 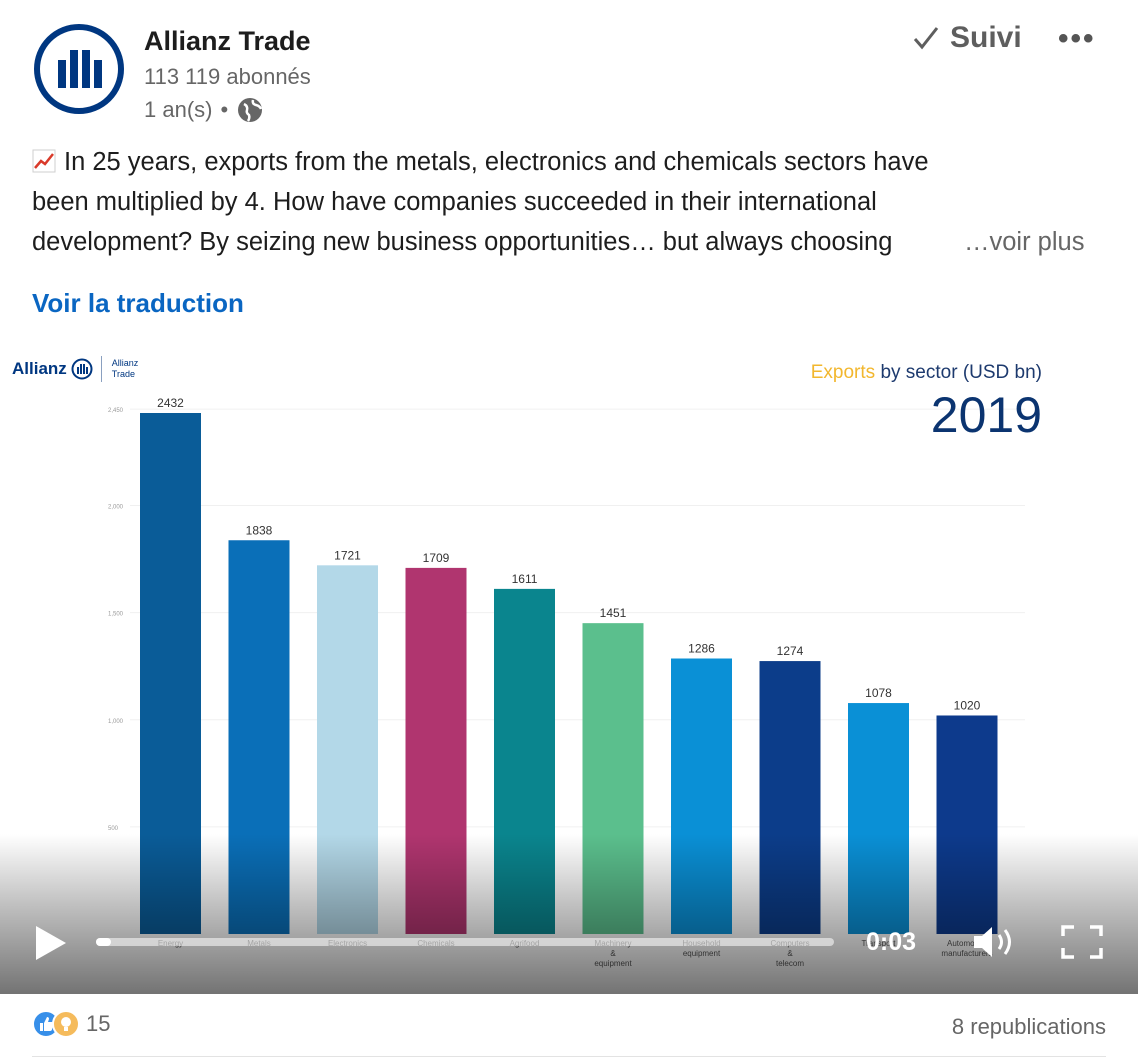 I want to click on see-more-link: …voir plus, so click(x=1022, y=242).